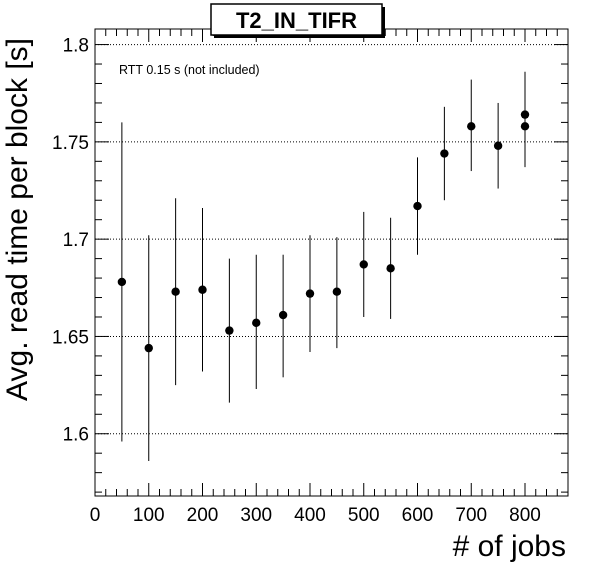 The image size is (596, 572). Describe the element at coordinates (149, 515) in the screenshot. I see `x-tick-label: 100` at that location.